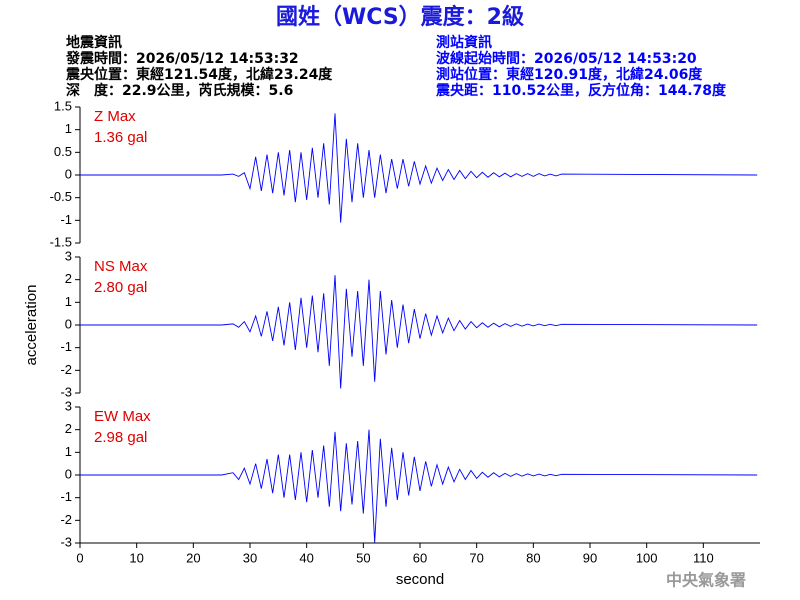 The height and width of the screenshot is (600, 800). What do you see at coordinates (420, 557) in the screenshot?
I see `x-tick-label: 60` at bounding box center [420, 557].